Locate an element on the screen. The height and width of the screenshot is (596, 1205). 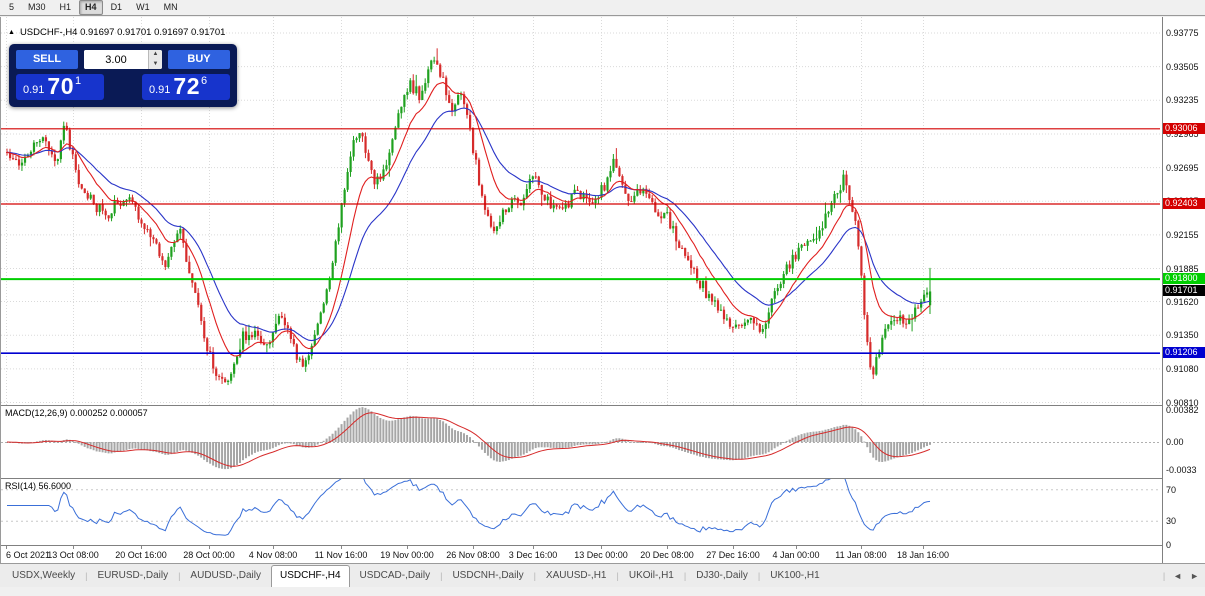
rsi-axis-label: 0 is located at coordinates (1169, 545).